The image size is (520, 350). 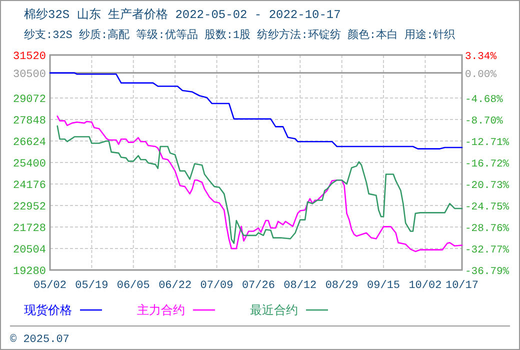 I want to click on x-tick-label: 08/29, so click(x=341, y=286).